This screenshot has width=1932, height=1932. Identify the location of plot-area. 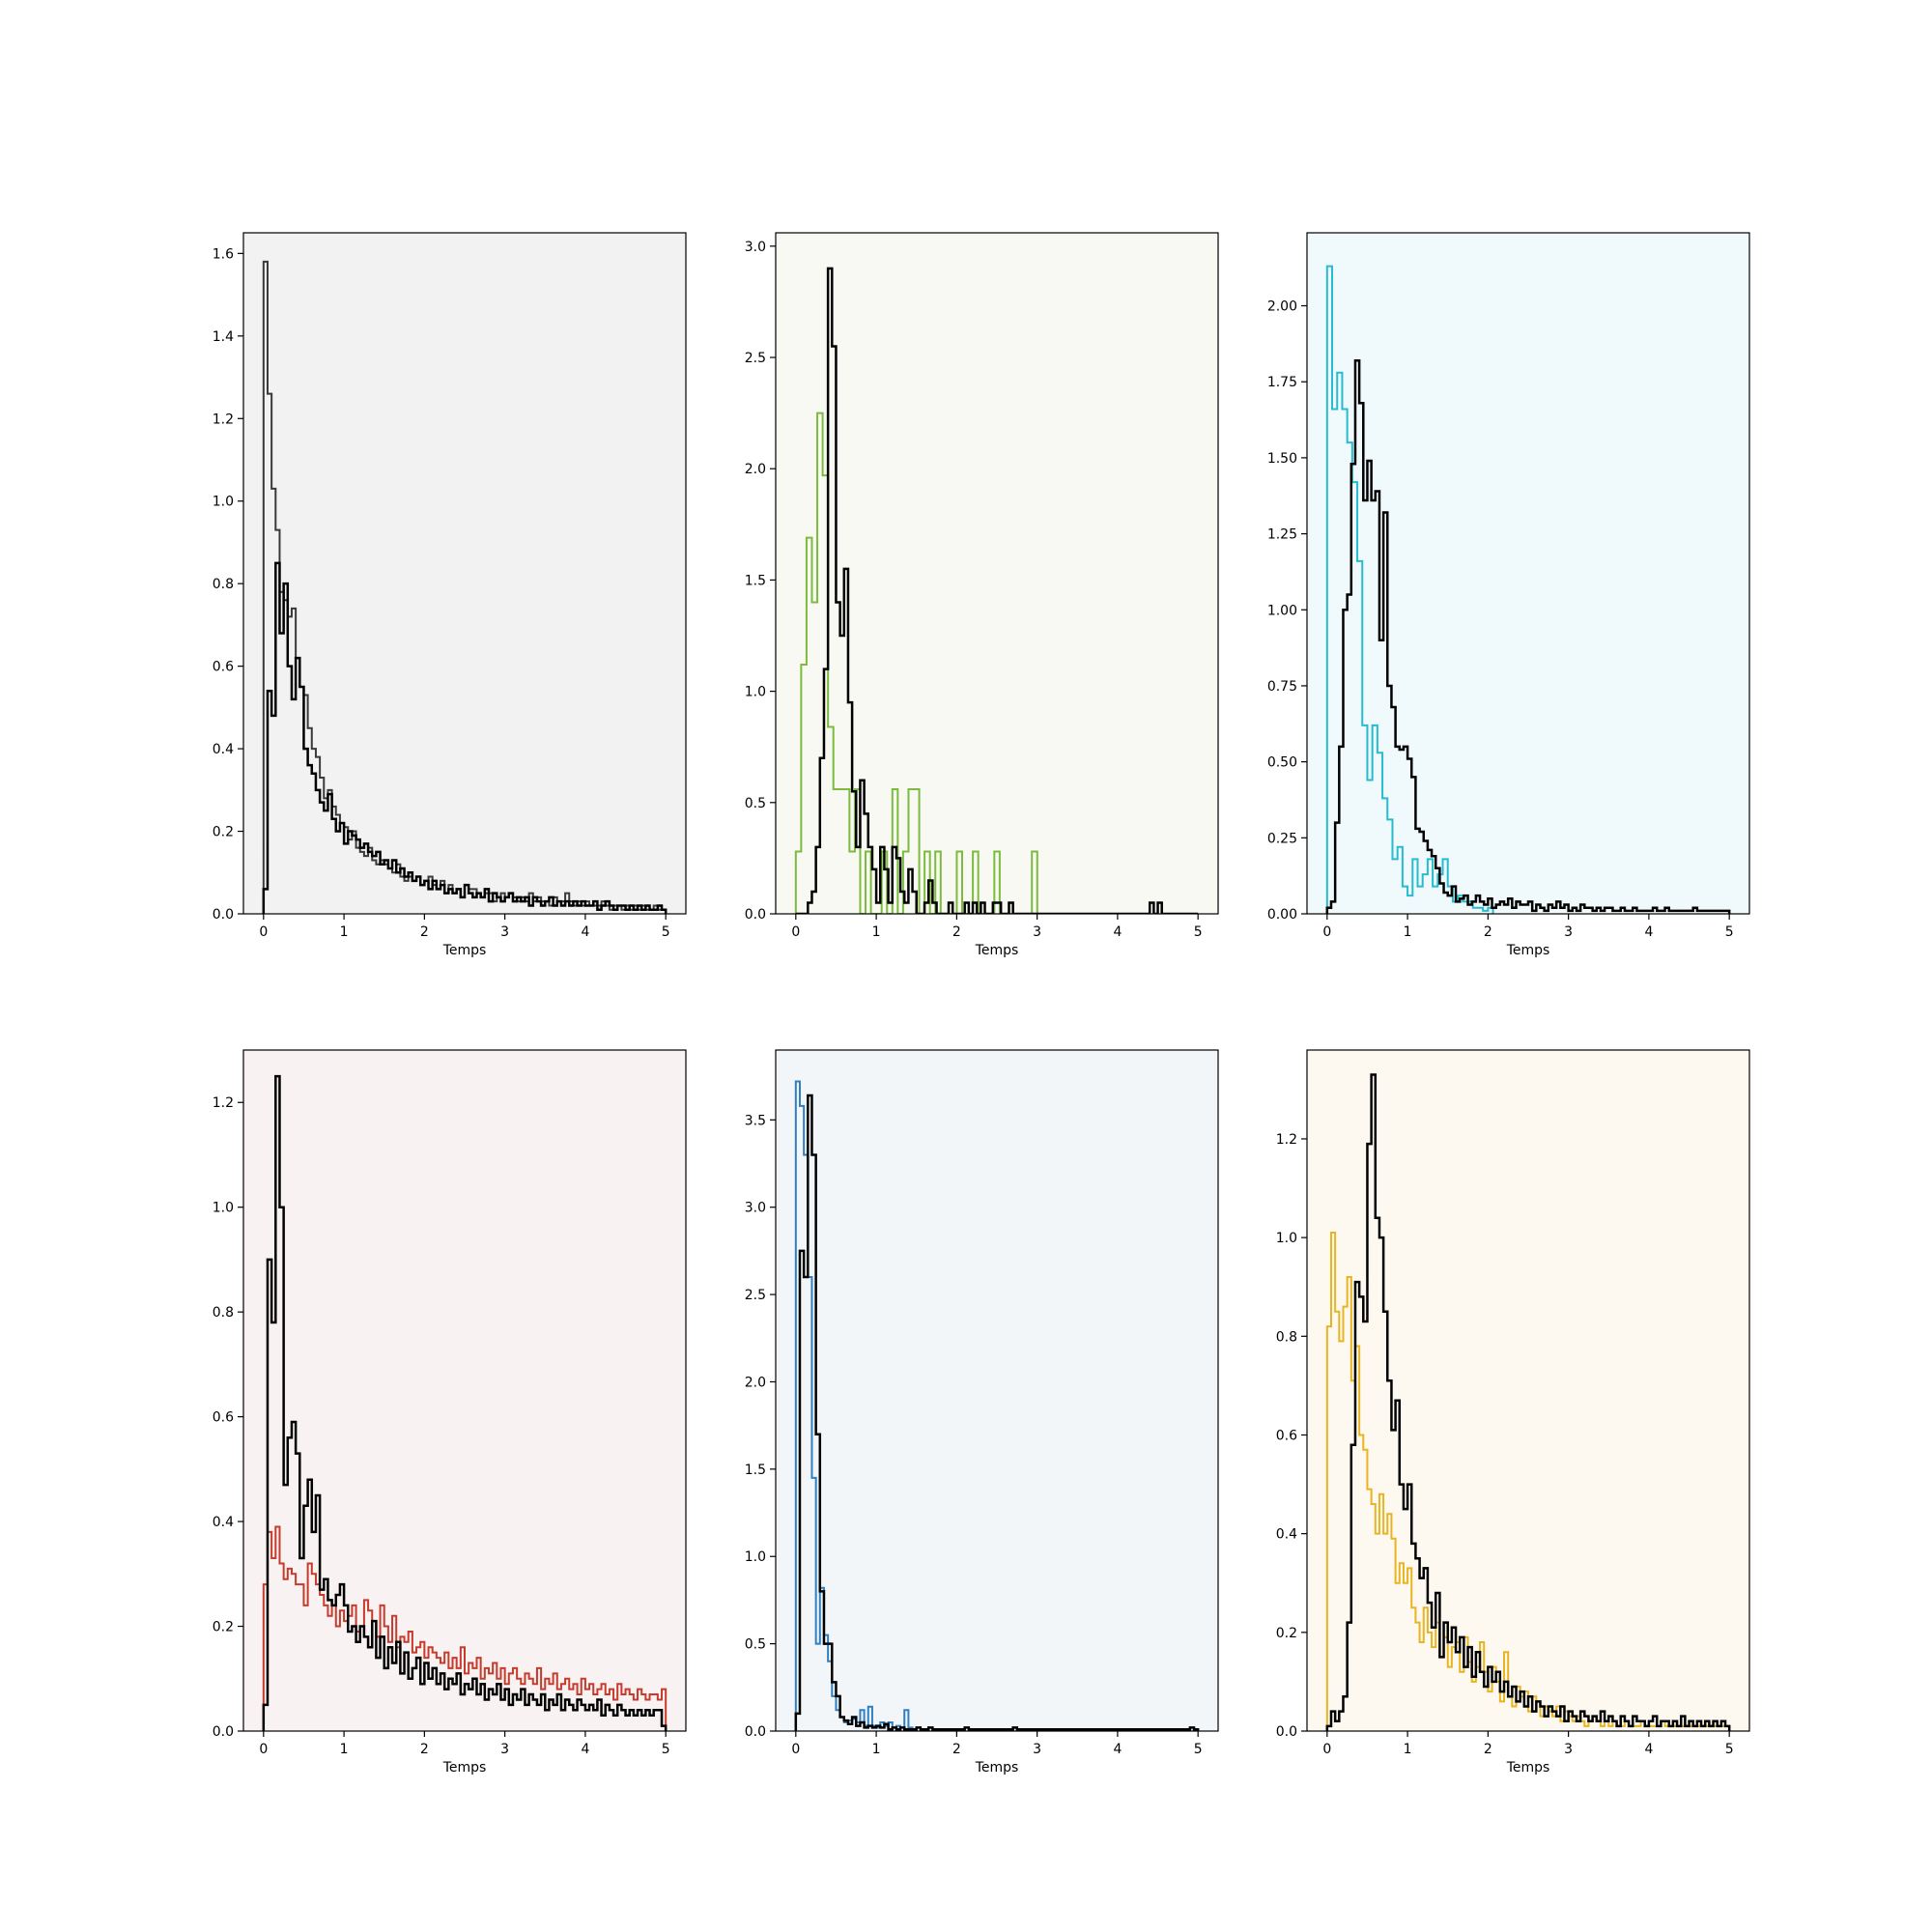
(1528, 573).